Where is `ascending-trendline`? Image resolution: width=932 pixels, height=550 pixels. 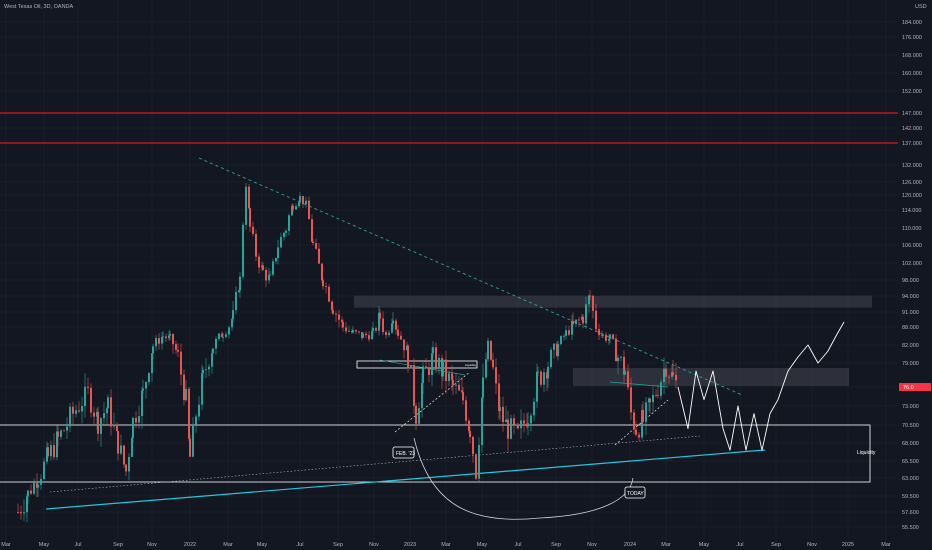 ascending-trendline is located at coordinates (405, 479).